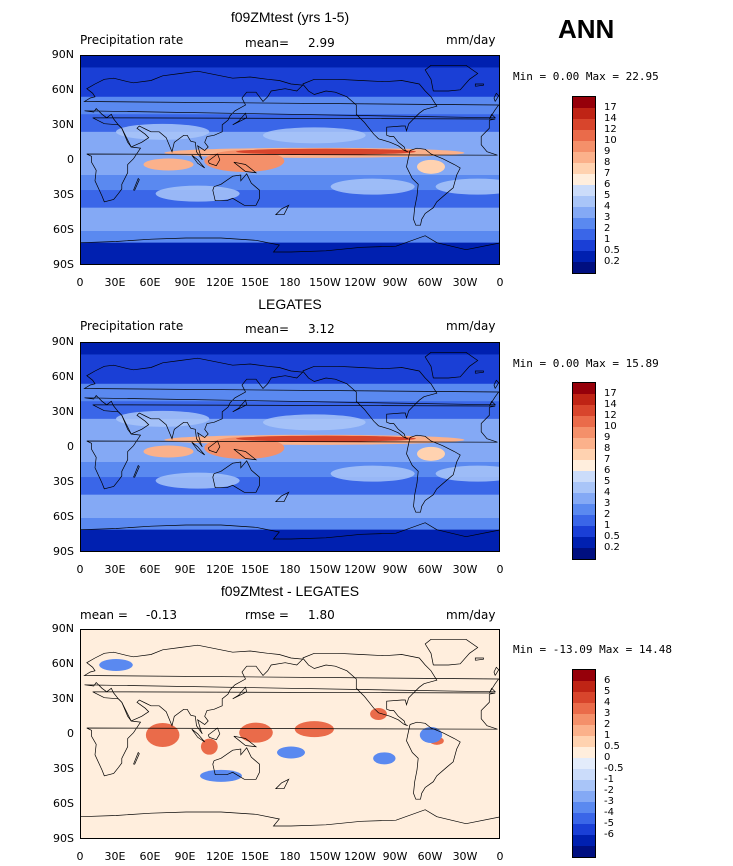  What do you see at coordinates (325, 569) in the screenshot?
I see `lon-tick-label: 150W` at bounding box center [325, 569].